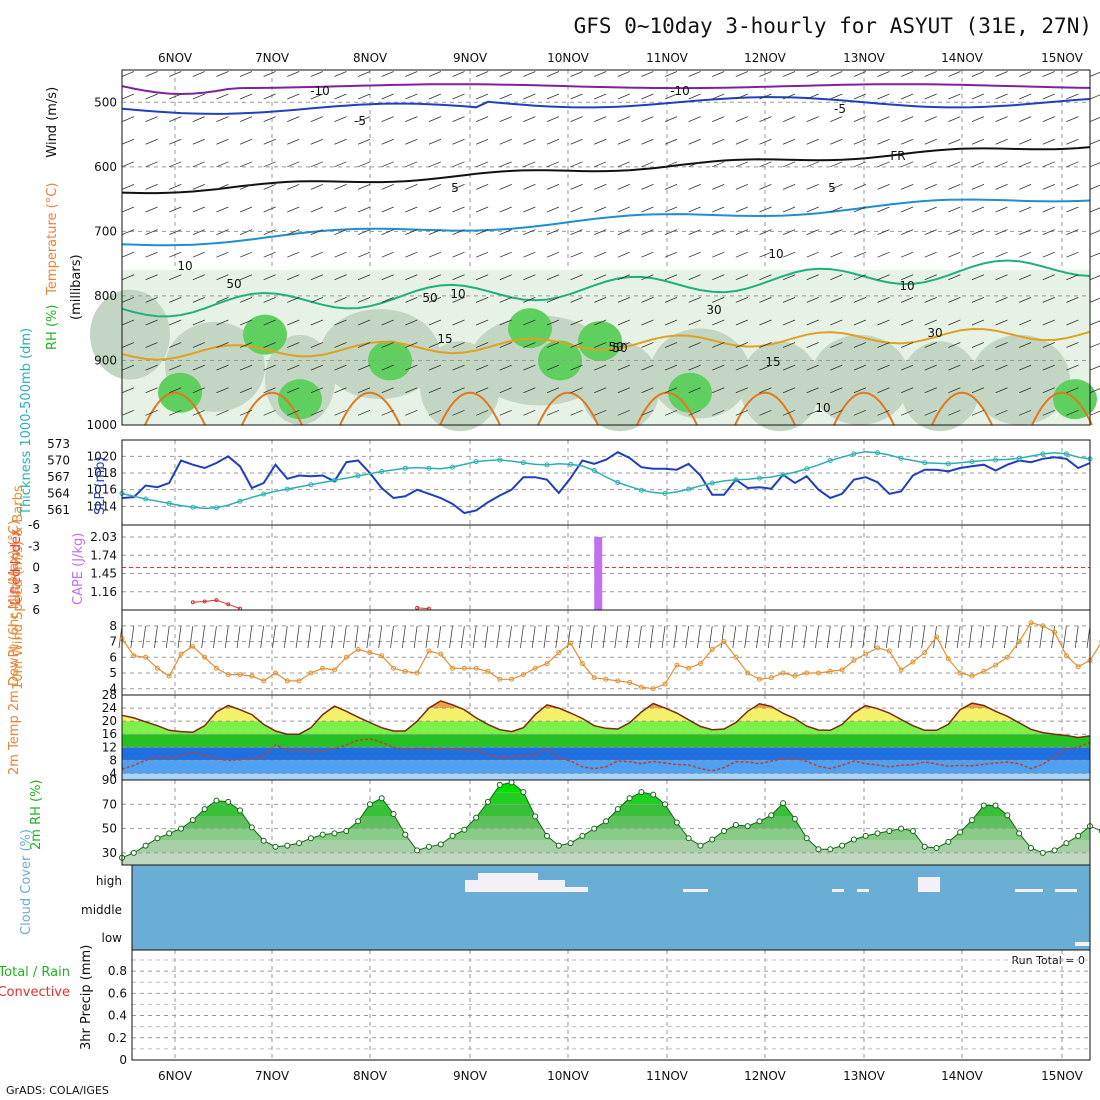 The width and height of the screenshot is (1100, 1100). Describe the element at coordinates (112, 938) in the screenshot. I see `cloud-level-label: low` at that location.